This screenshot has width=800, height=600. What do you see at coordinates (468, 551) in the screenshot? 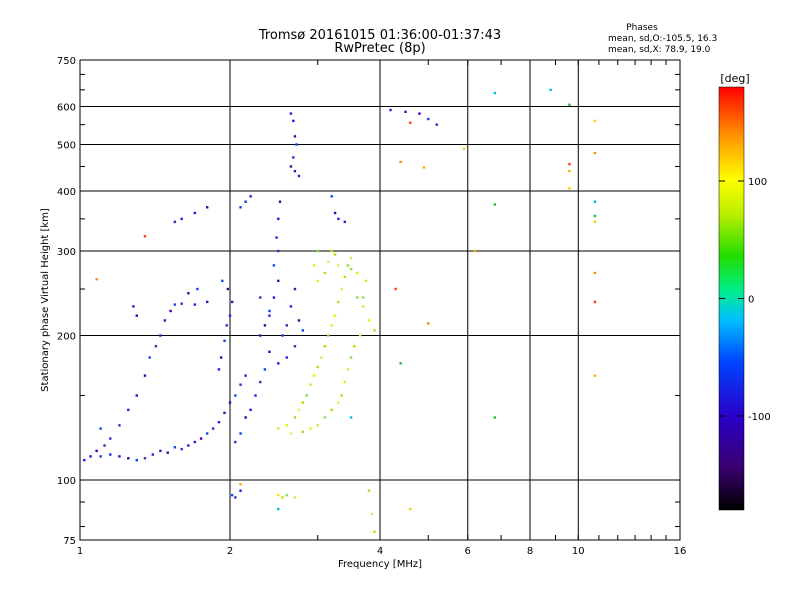
I see `x-tick-label: 6` at bounding box center [468, 551].